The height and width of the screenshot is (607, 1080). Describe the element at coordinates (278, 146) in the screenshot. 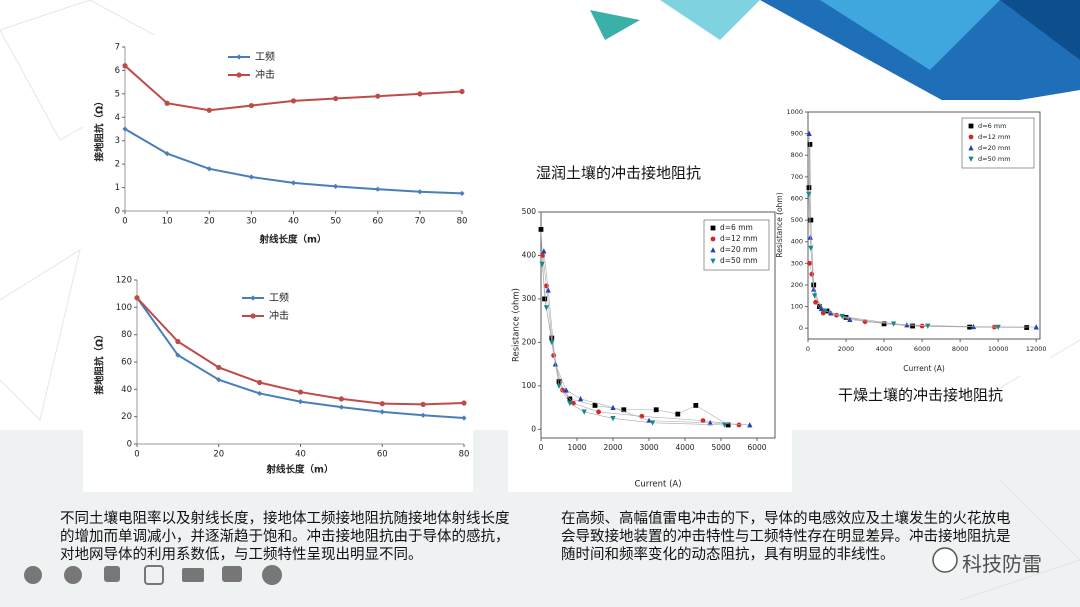

I see `chart-box` at that location.